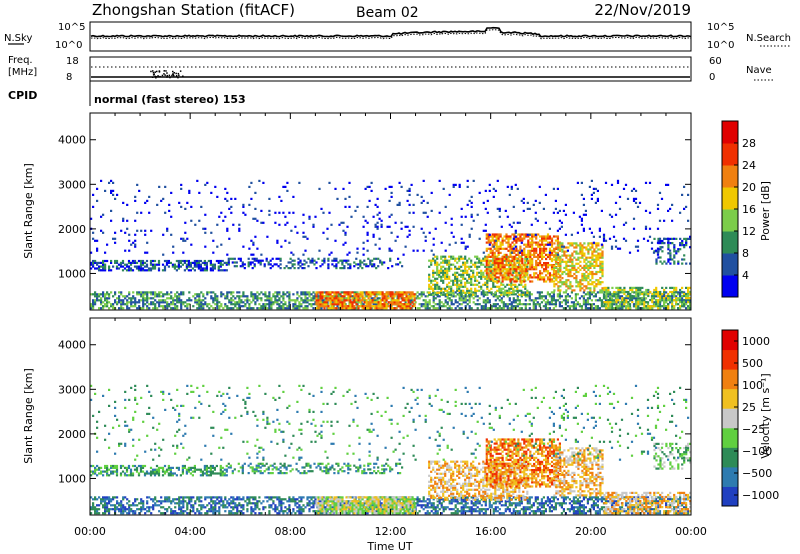 The image size is (800, 554). I want to click on nave-tick-top: 60, so click(715, 61).